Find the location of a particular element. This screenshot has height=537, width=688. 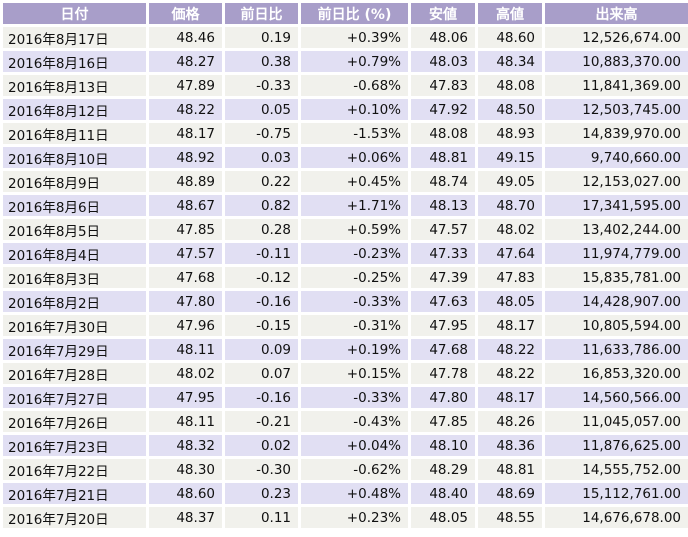

cell-change: 0.03 is located at coordinates (261, 157).